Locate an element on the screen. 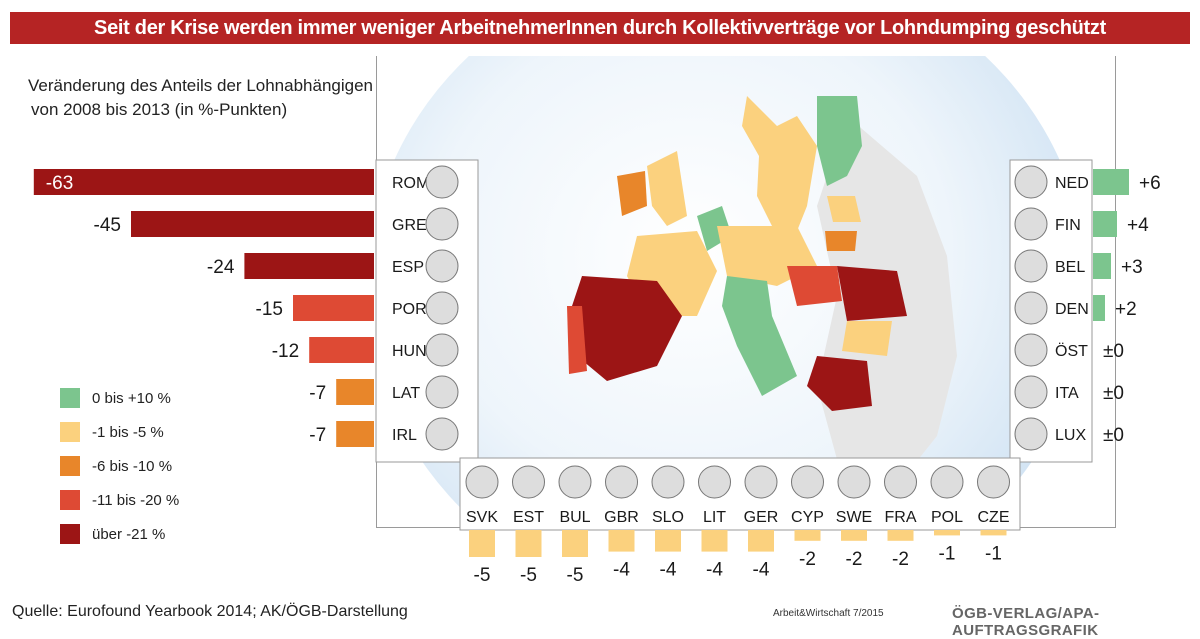 This screenshot has height=639, width=1200. flag-esp-icon is located at coordinates (442, 266).